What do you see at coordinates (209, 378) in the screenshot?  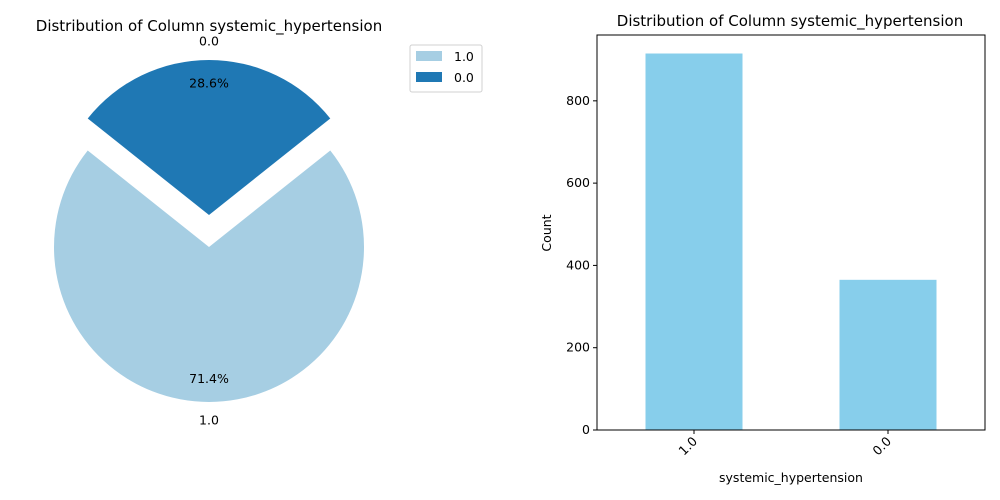 I see `pie-percent-label-1.0: 71.4%` at bounding box center [209, 378].